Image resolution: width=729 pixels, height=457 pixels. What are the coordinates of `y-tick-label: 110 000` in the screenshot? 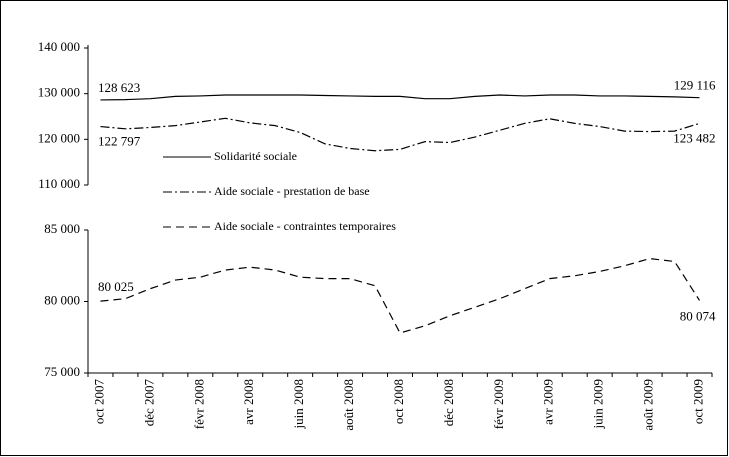 It's located at (59, 183).